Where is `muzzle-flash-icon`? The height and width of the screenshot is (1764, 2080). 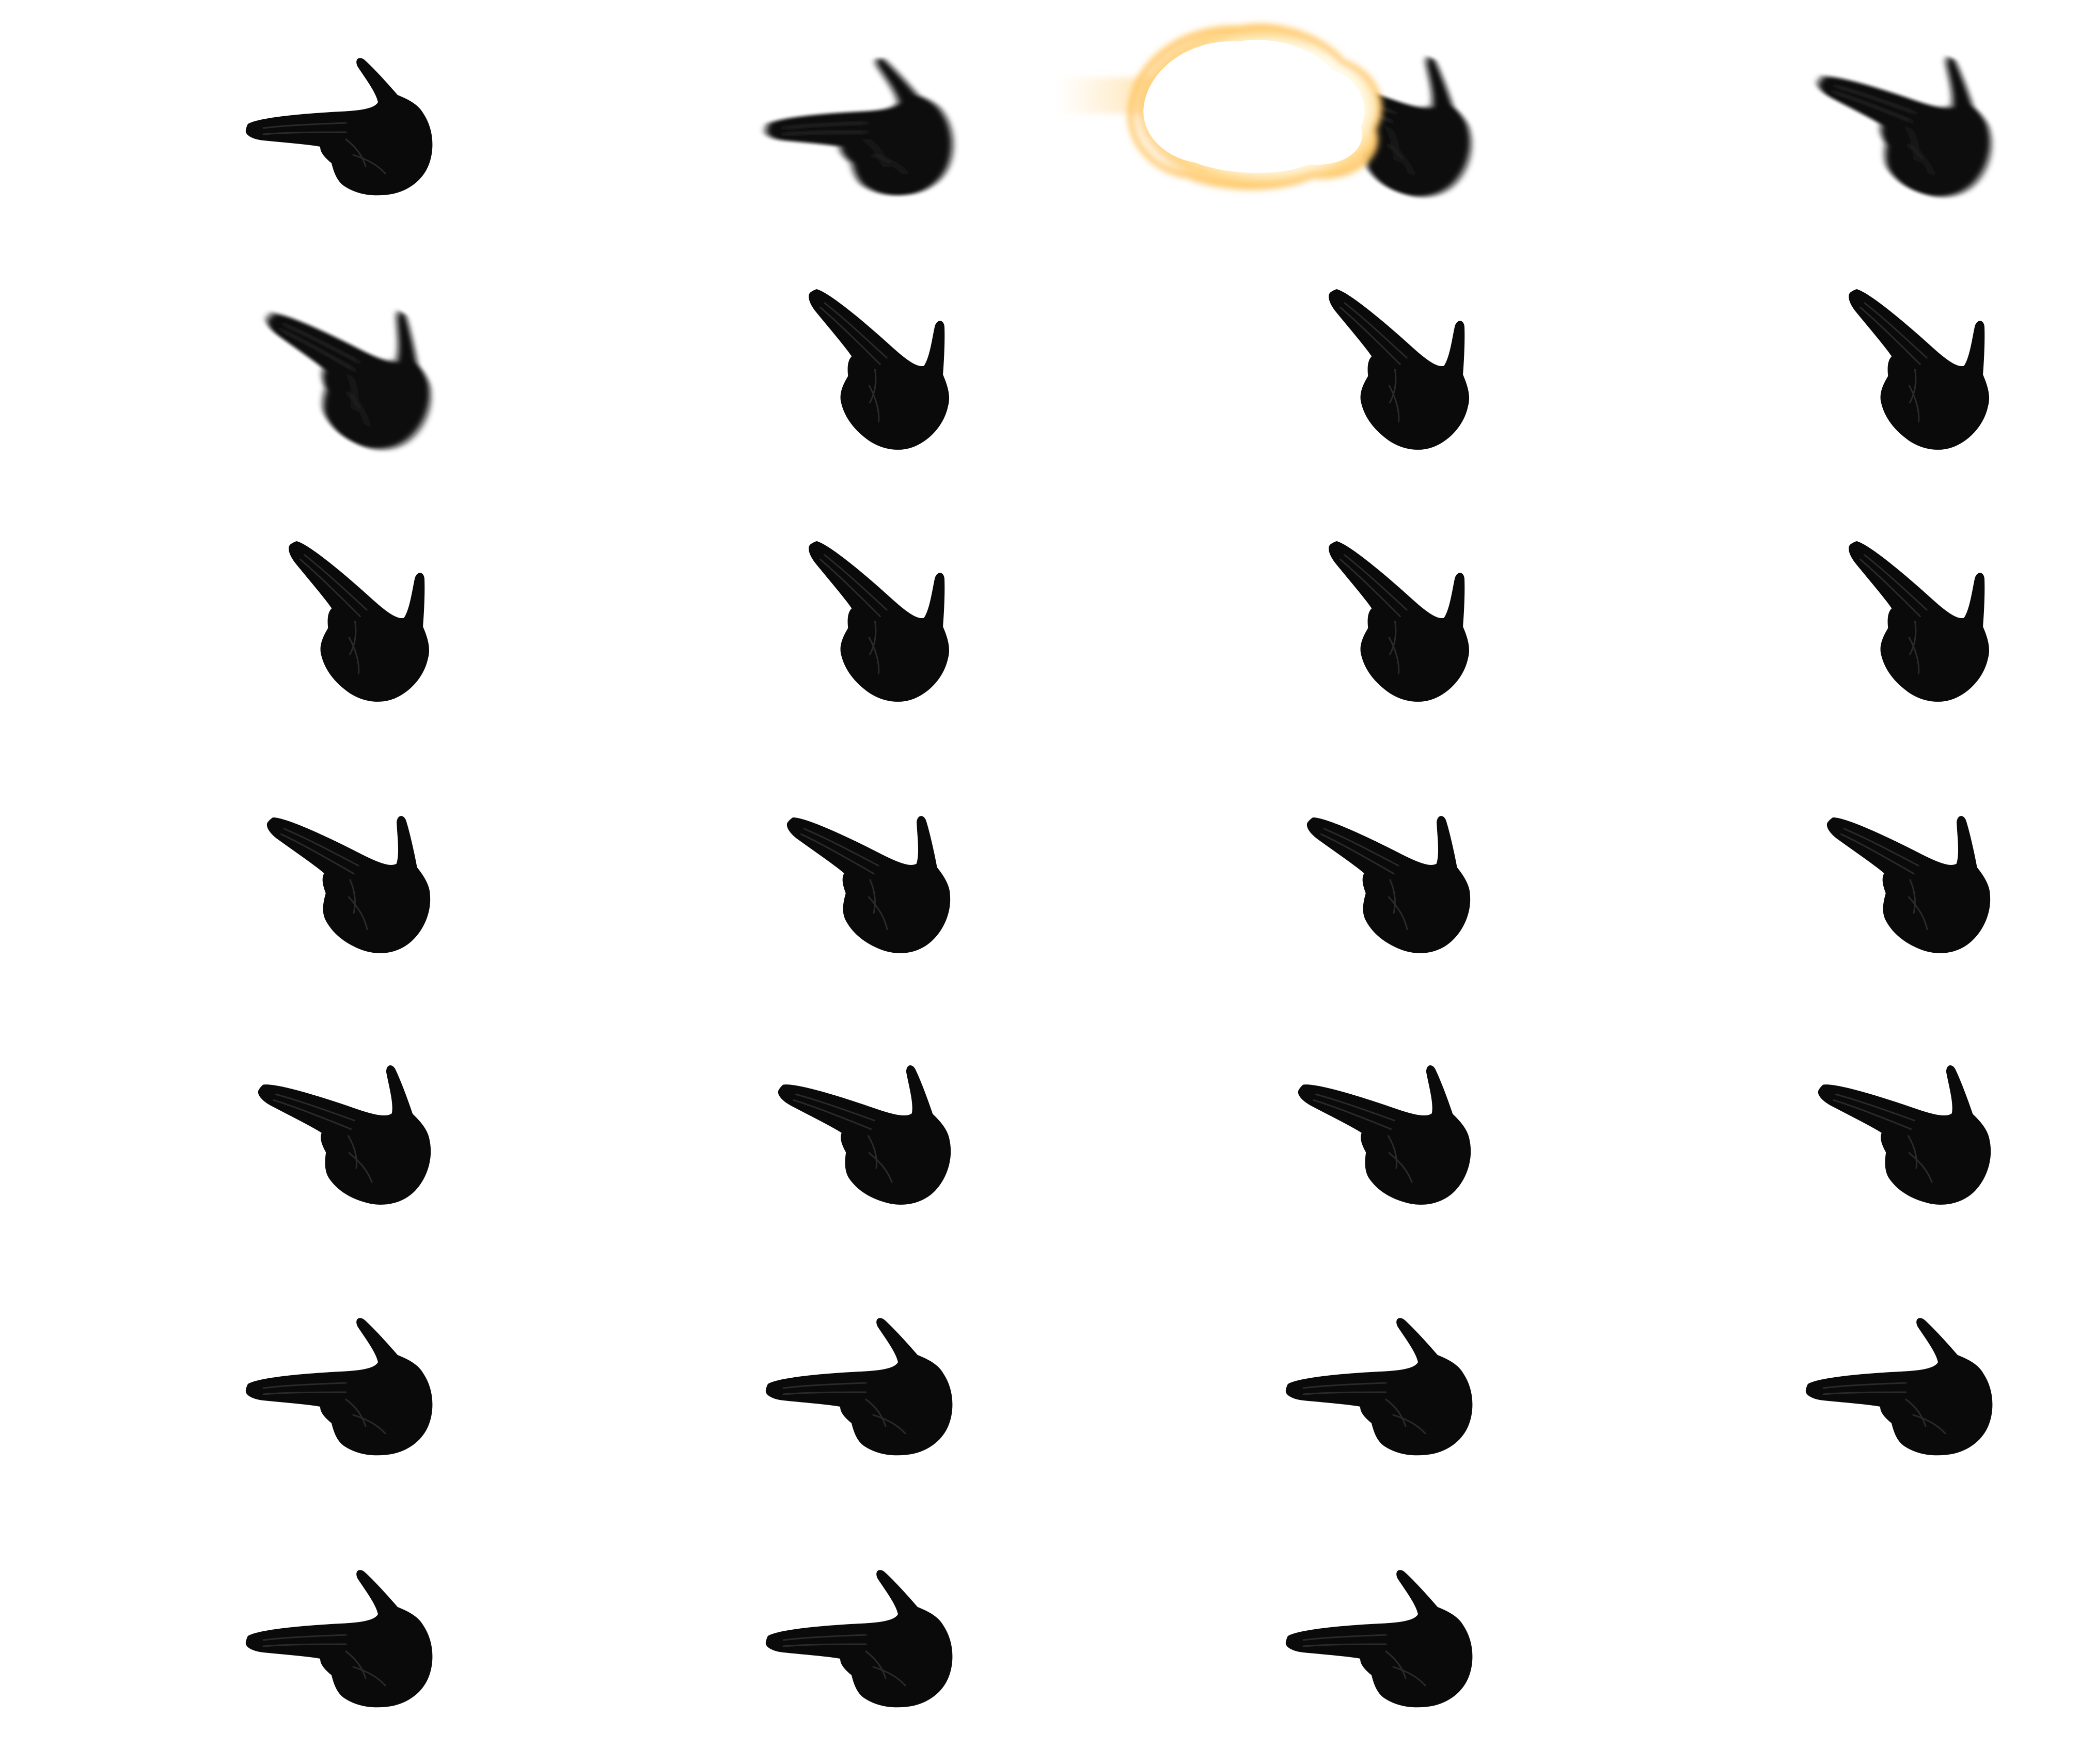
muzzle-flash-icon is located at coordinates (1217, 107).